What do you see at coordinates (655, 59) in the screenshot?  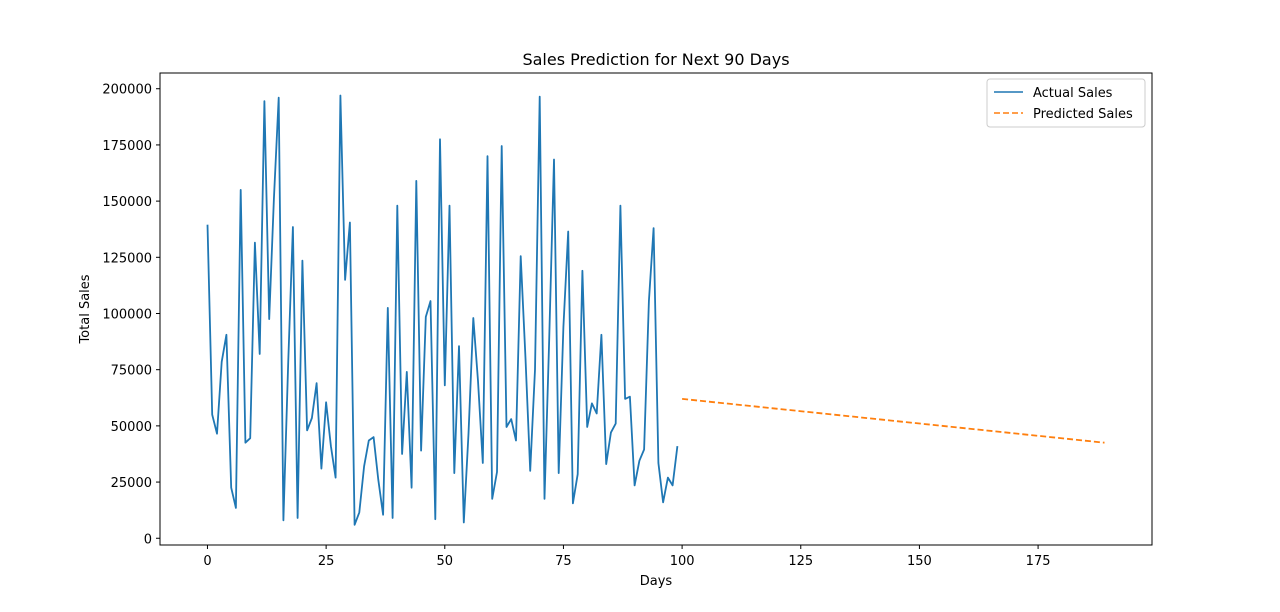 I see `chart-title: Sales Prediction for Next 90 Days` at bounding box center [655, 59].